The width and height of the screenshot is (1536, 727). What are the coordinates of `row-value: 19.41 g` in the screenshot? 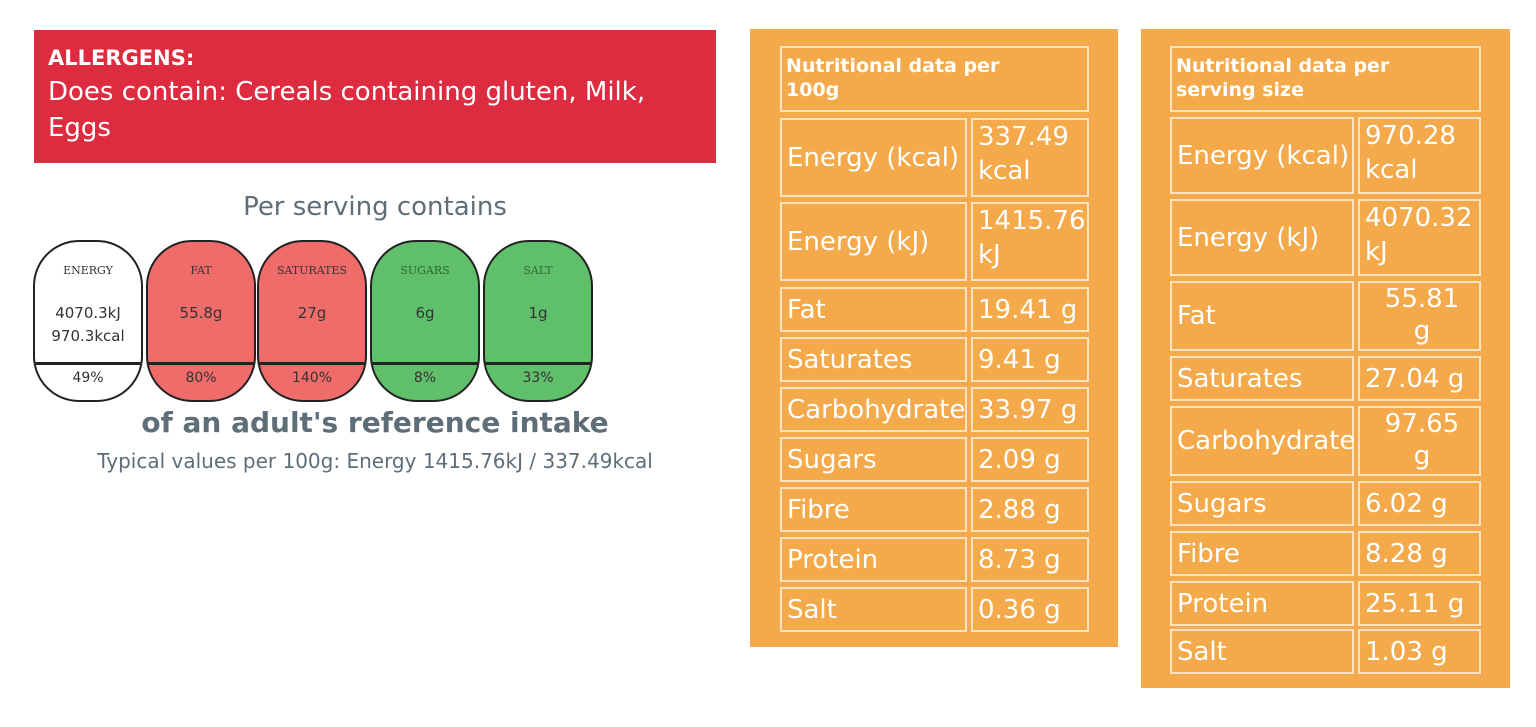 It's located at (1030, 309).